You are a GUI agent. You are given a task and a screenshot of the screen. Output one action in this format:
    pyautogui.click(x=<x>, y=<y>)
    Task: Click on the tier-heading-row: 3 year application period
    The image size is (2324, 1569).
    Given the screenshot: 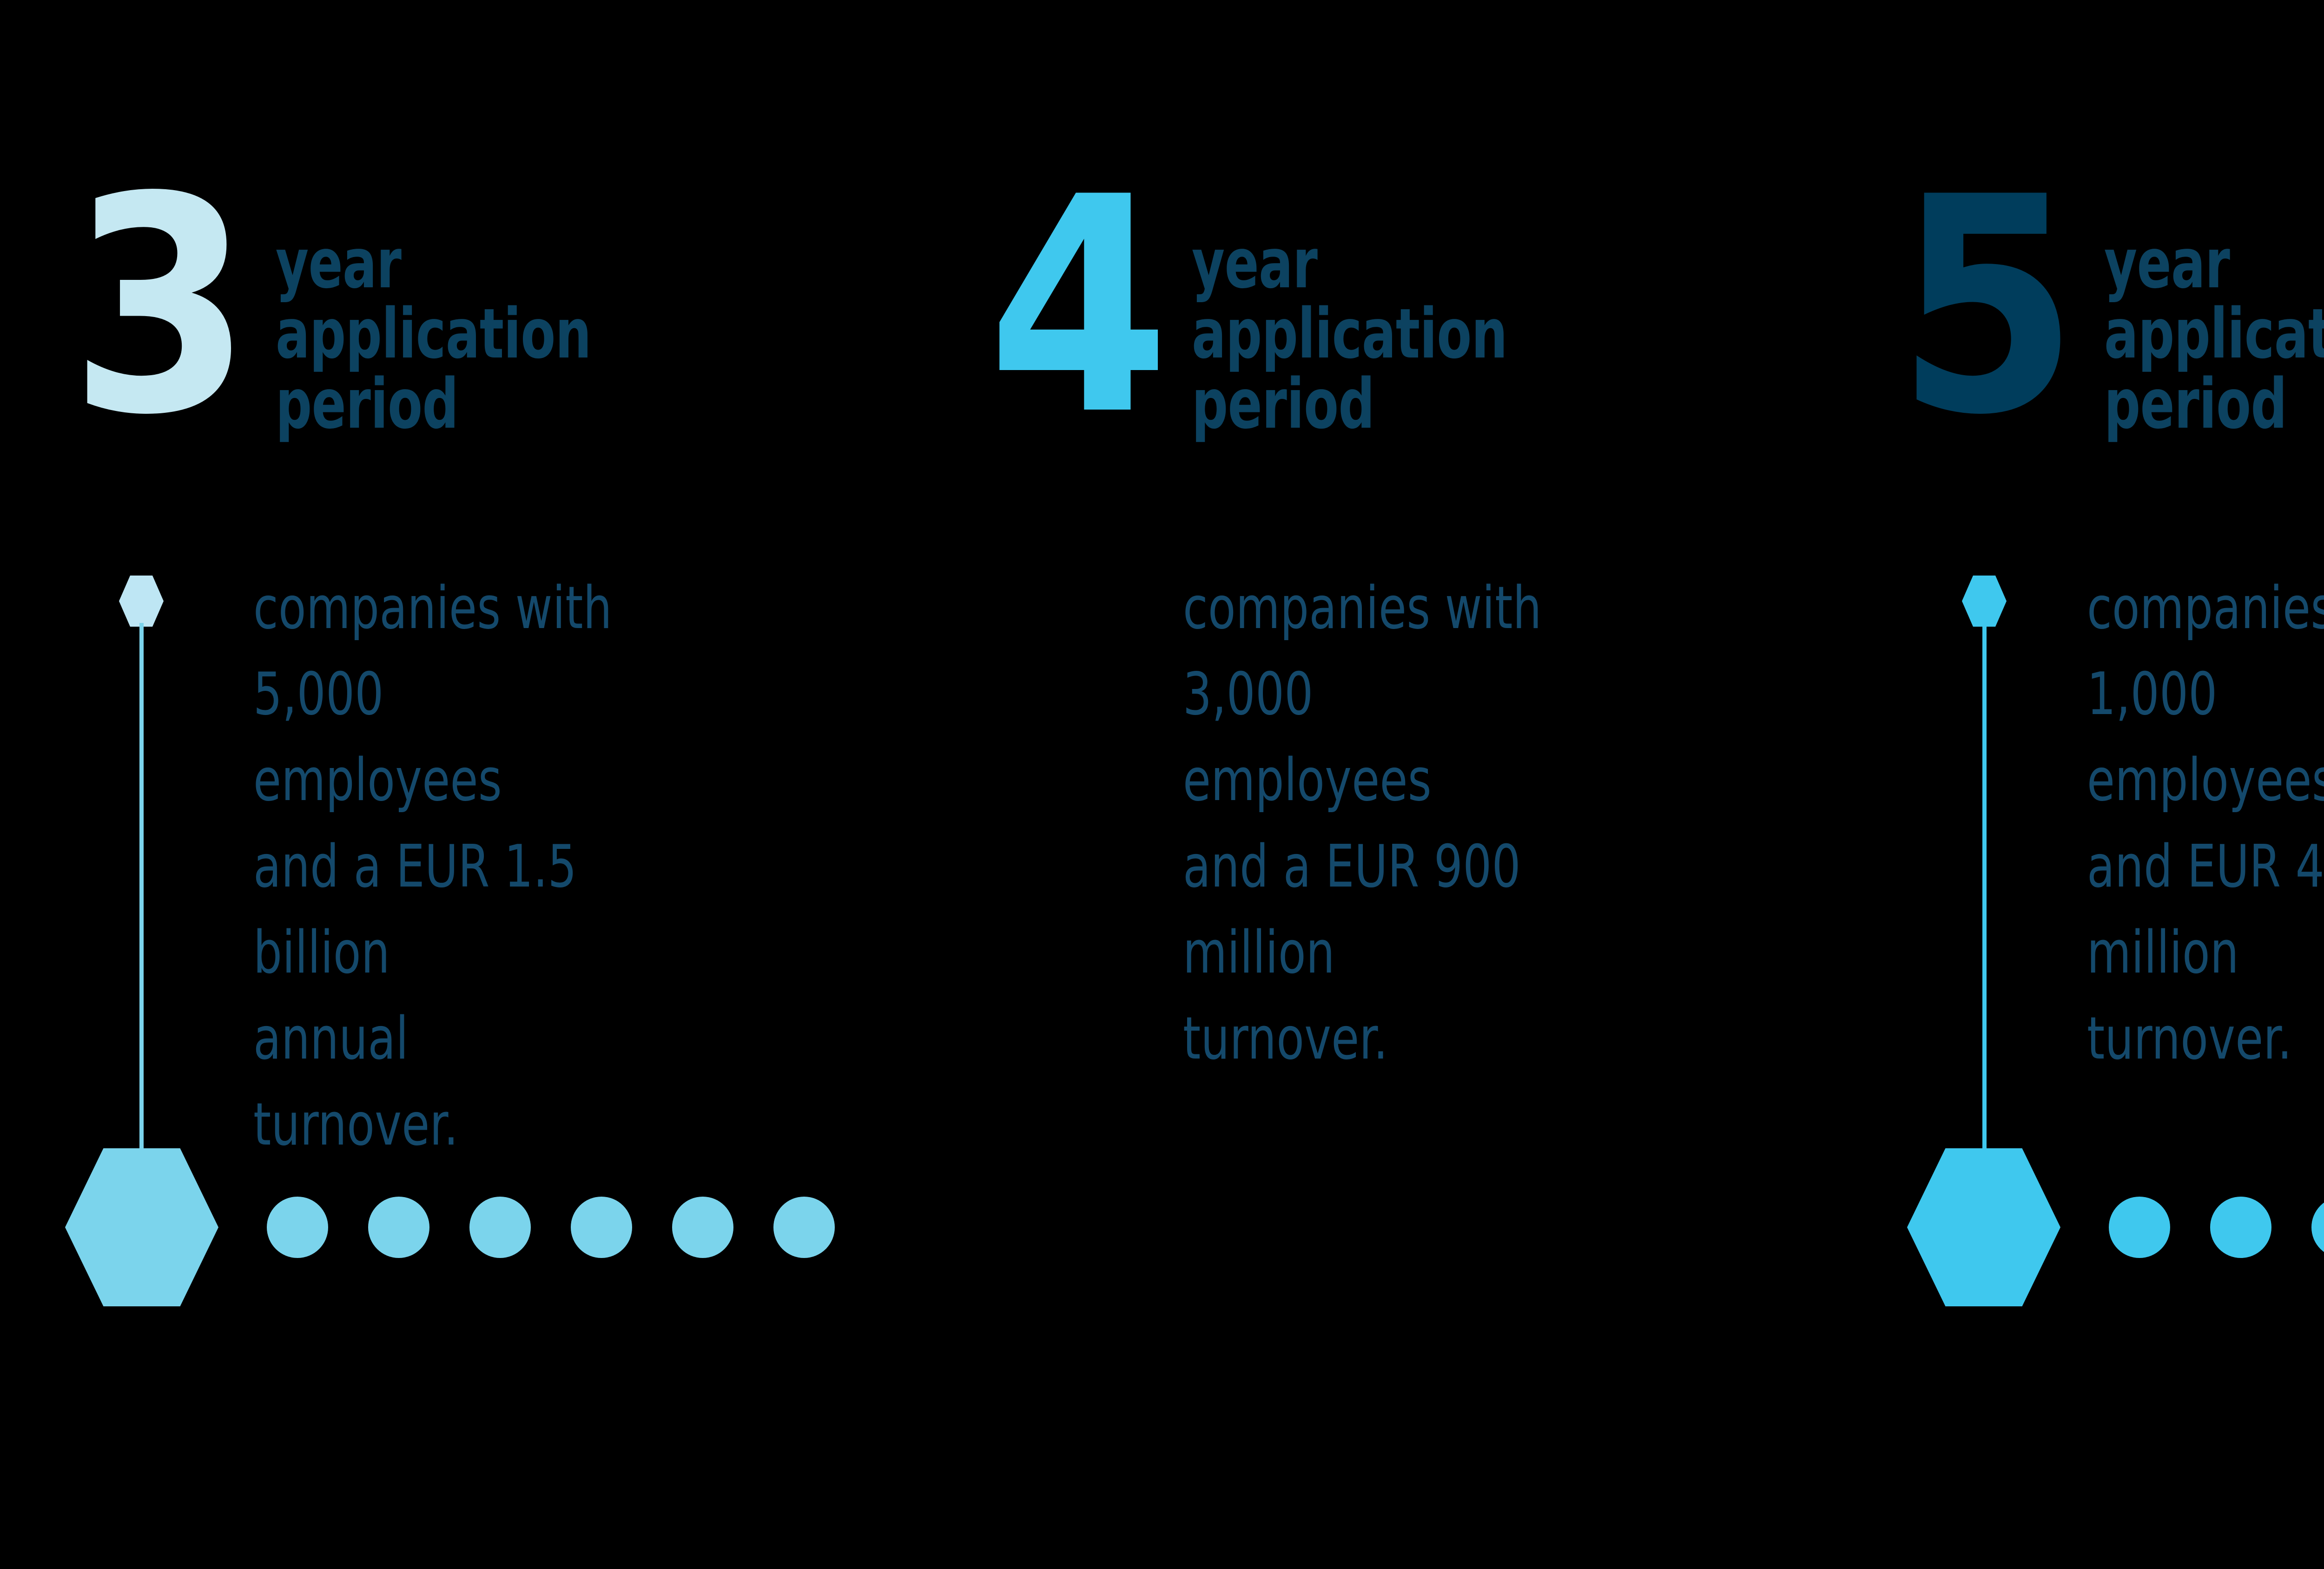 What is the action you would take?
    pyautogui.click(x=365, y=306)
    